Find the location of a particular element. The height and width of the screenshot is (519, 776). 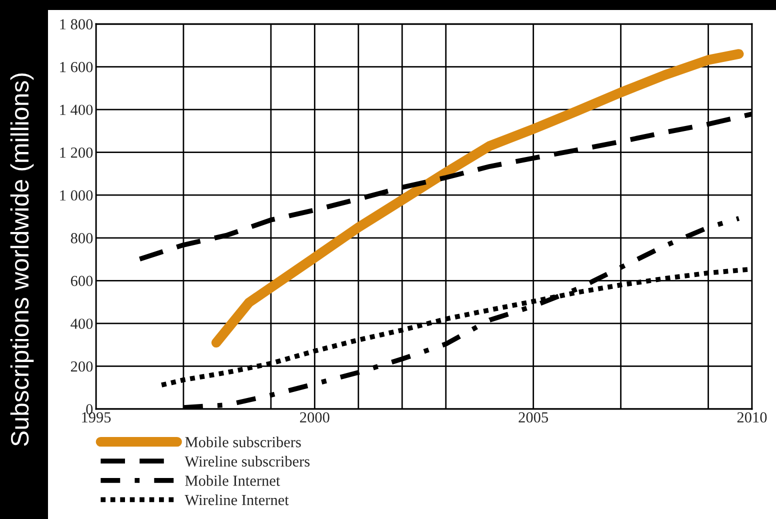

y-axis-title: Subscriptions worldwide (millions) is located at coordinates (22, 259).